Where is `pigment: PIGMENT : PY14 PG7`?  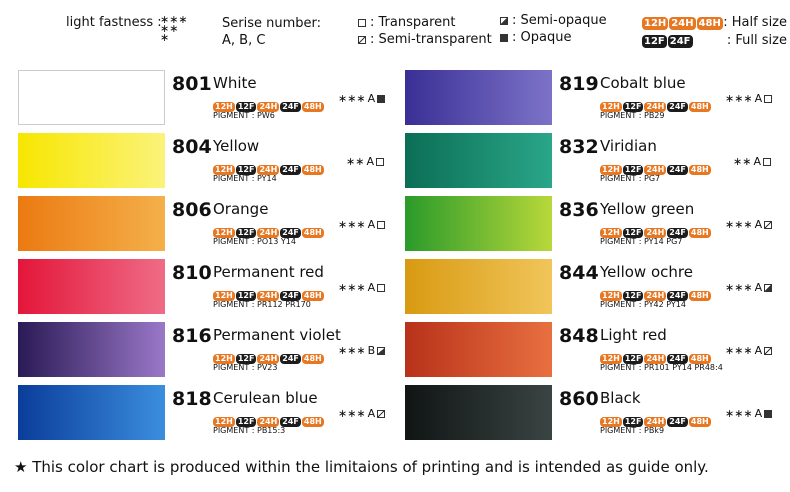 pigment: PIGMENT : PY14 PG7 is located at coordinates (641, 241).